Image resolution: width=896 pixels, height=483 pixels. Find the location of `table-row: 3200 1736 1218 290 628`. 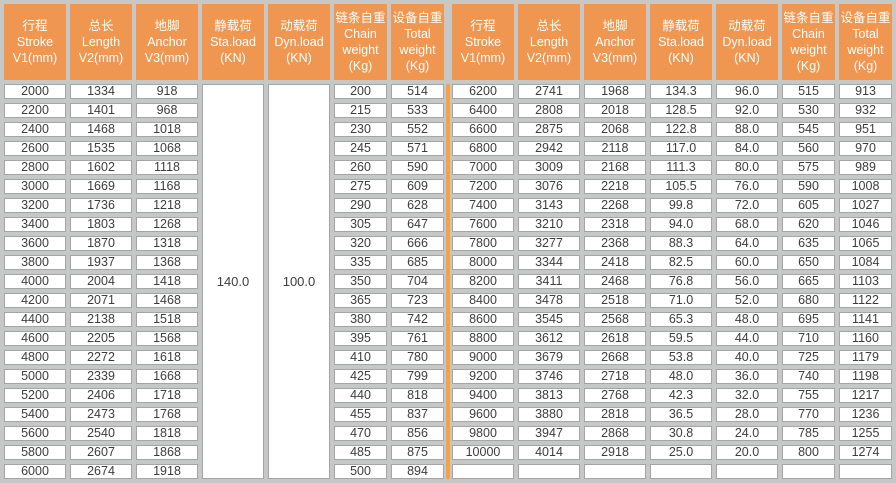

table-row: 3200 1736 1218 290 628 is located at coordinates (224, 205).